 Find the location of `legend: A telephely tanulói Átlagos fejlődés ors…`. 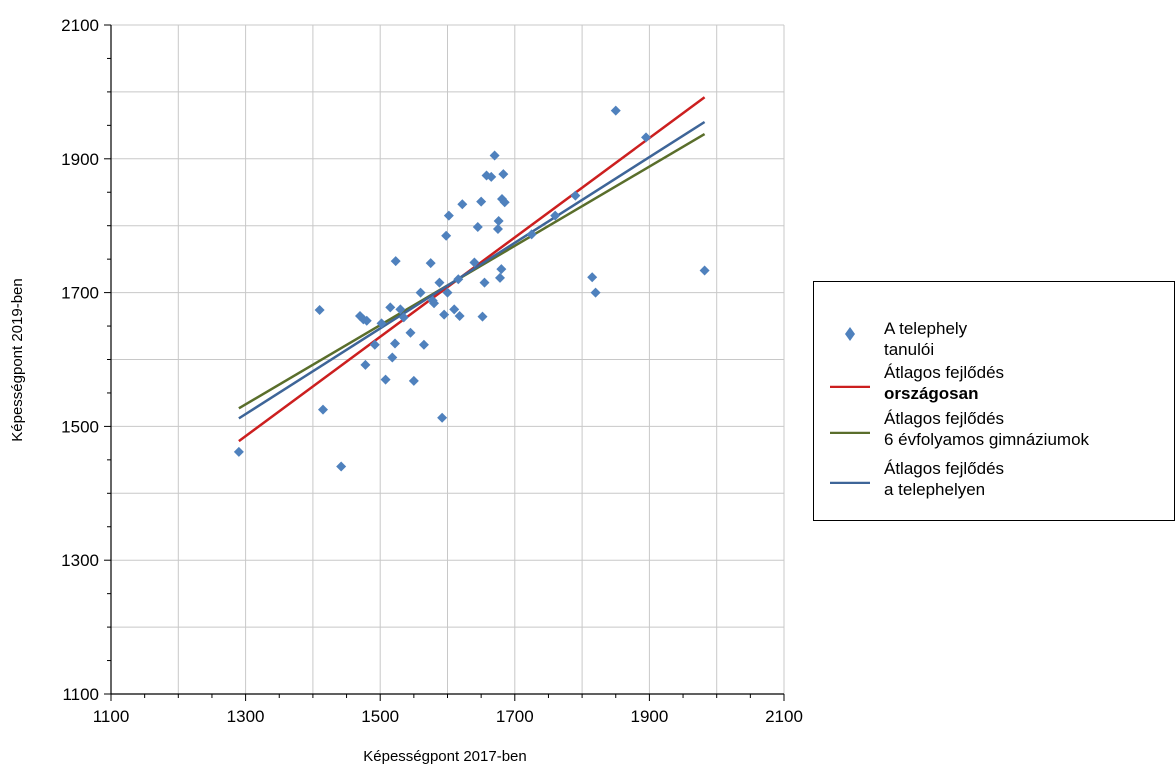

legend: A telephely tanulói Átlagos fejlődés ors… is located at coordinates (994, 401).